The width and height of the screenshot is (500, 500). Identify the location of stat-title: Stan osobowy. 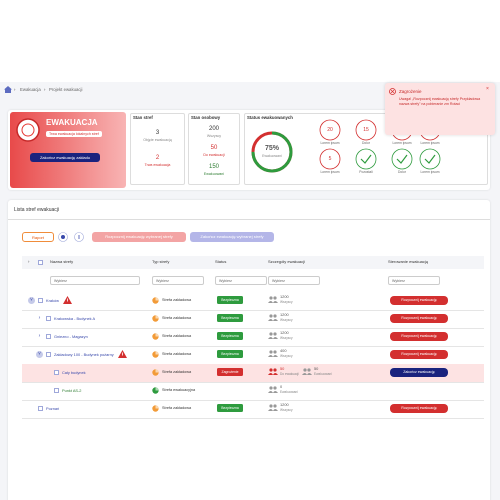
(206, 117).